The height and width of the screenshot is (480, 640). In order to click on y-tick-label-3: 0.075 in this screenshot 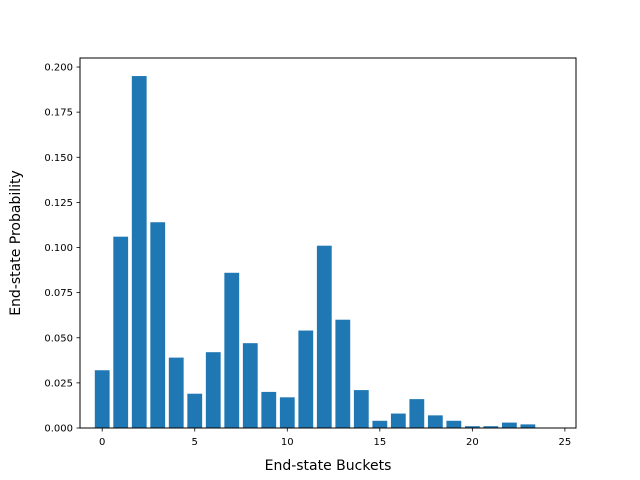, I will do `click(58, 293)`.